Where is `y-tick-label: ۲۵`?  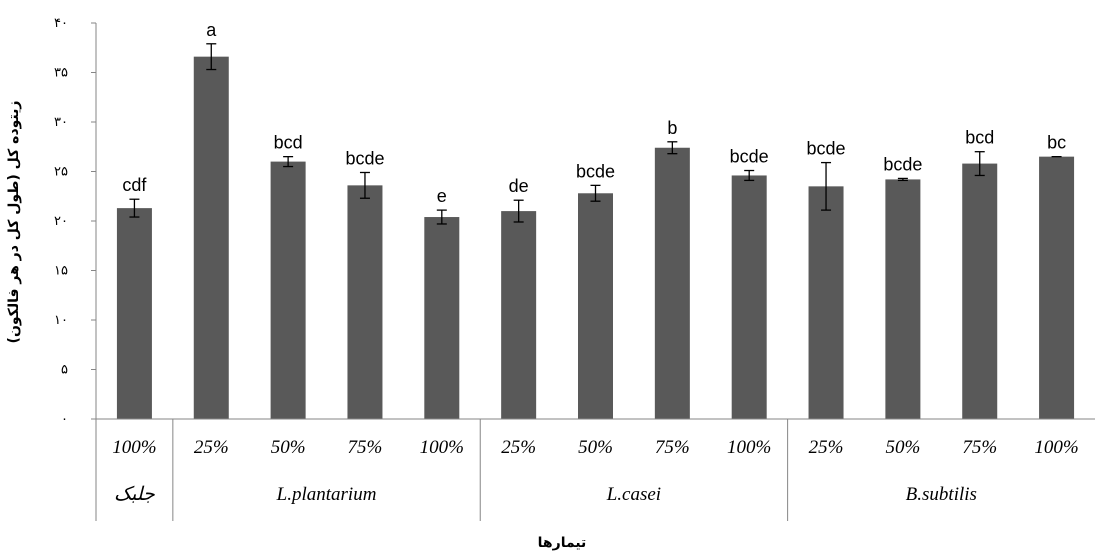
y-tick-label: ۲۵ is located at coordinates (61, 172).